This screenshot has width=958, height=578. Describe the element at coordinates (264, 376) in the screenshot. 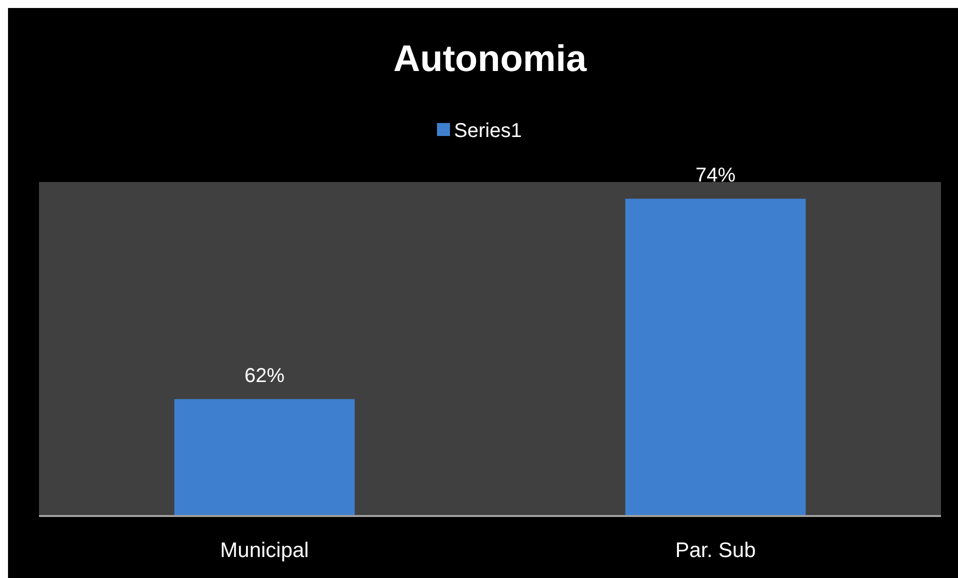

I see `data-label: 62%` at that location.